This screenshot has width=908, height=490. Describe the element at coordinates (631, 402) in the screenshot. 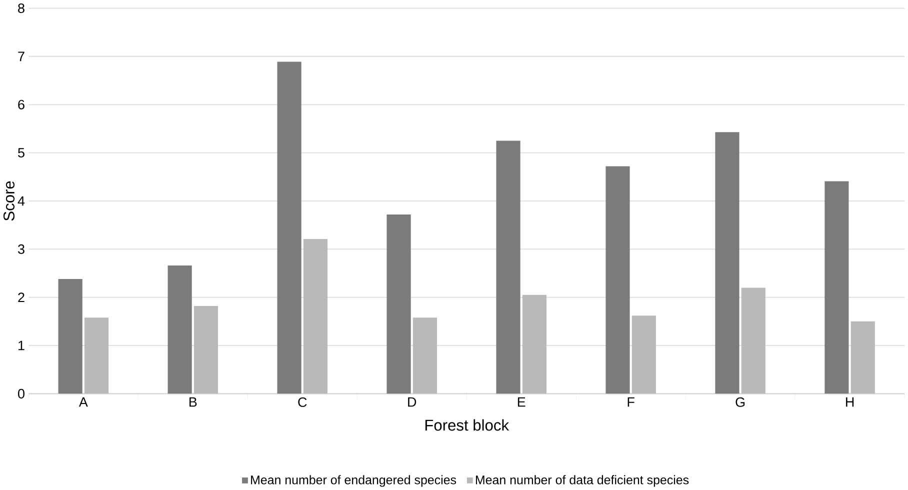

I see `x-tick-label: F` at that location.